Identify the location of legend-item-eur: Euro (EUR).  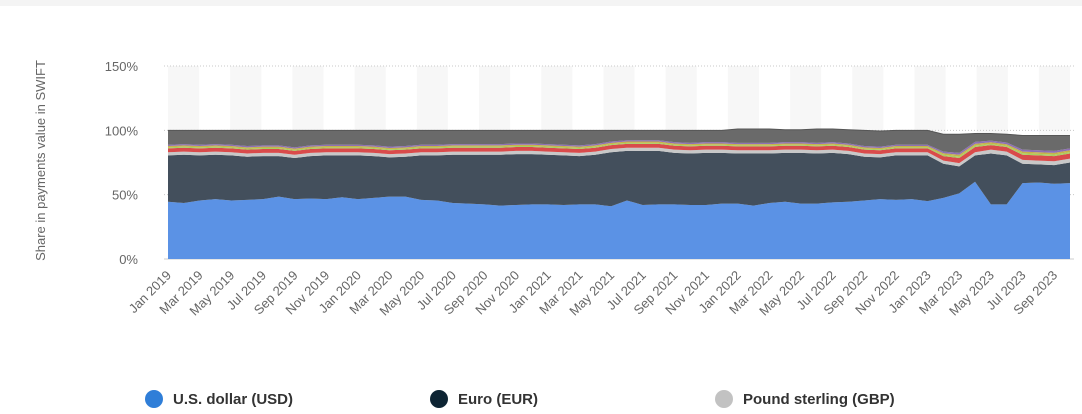
(572, 399).